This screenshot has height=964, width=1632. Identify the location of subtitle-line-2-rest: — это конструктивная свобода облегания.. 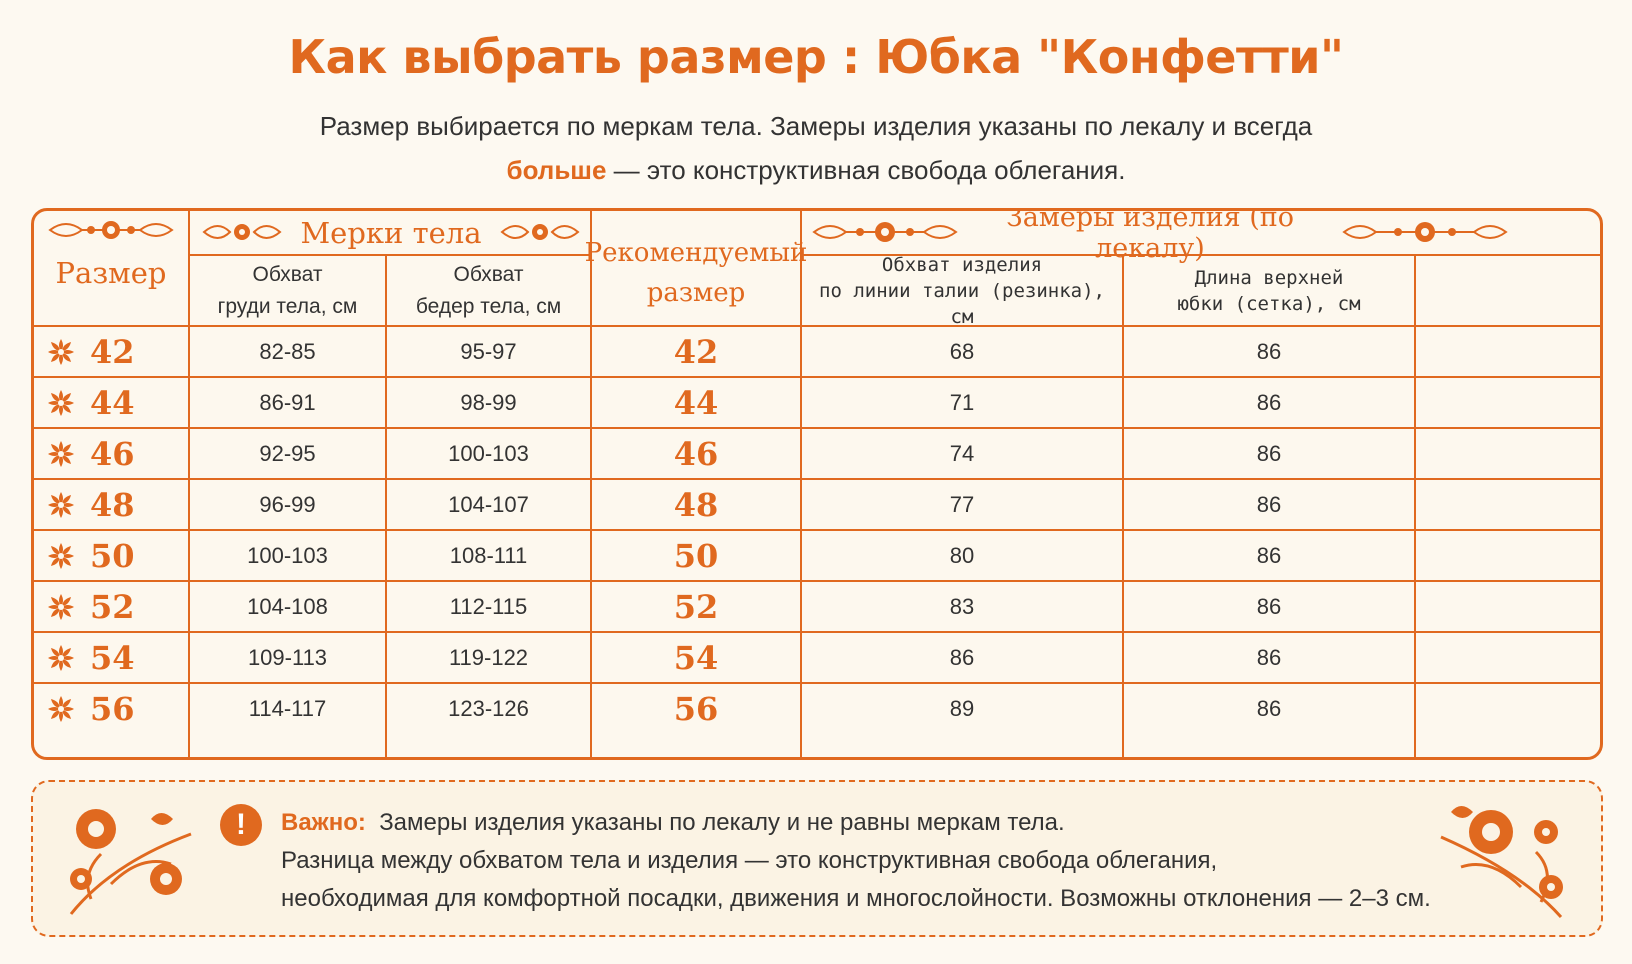
(866, 170).